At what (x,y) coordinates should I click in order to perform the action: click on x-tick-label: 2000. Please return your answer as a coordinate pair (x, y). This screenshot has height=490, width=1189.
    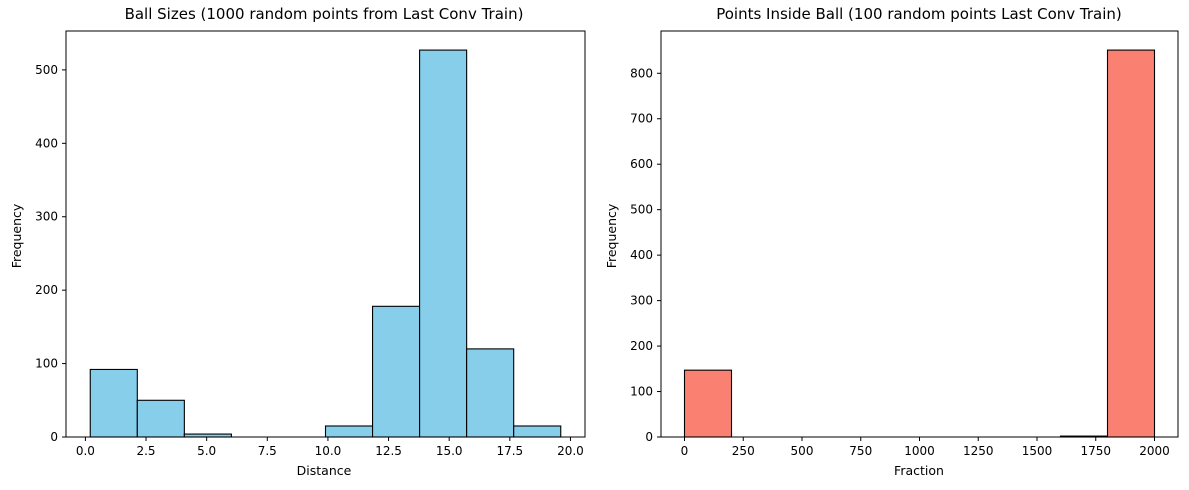
    Looking at the image, I should click on (1154, 451).